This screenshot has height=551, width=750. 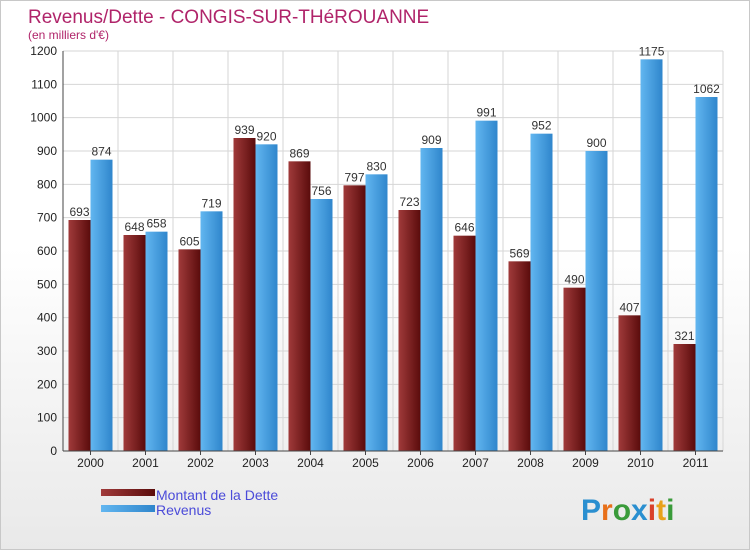 I want to click on legend: Montant de la Dette Revenus, so click(x=189, y=502).